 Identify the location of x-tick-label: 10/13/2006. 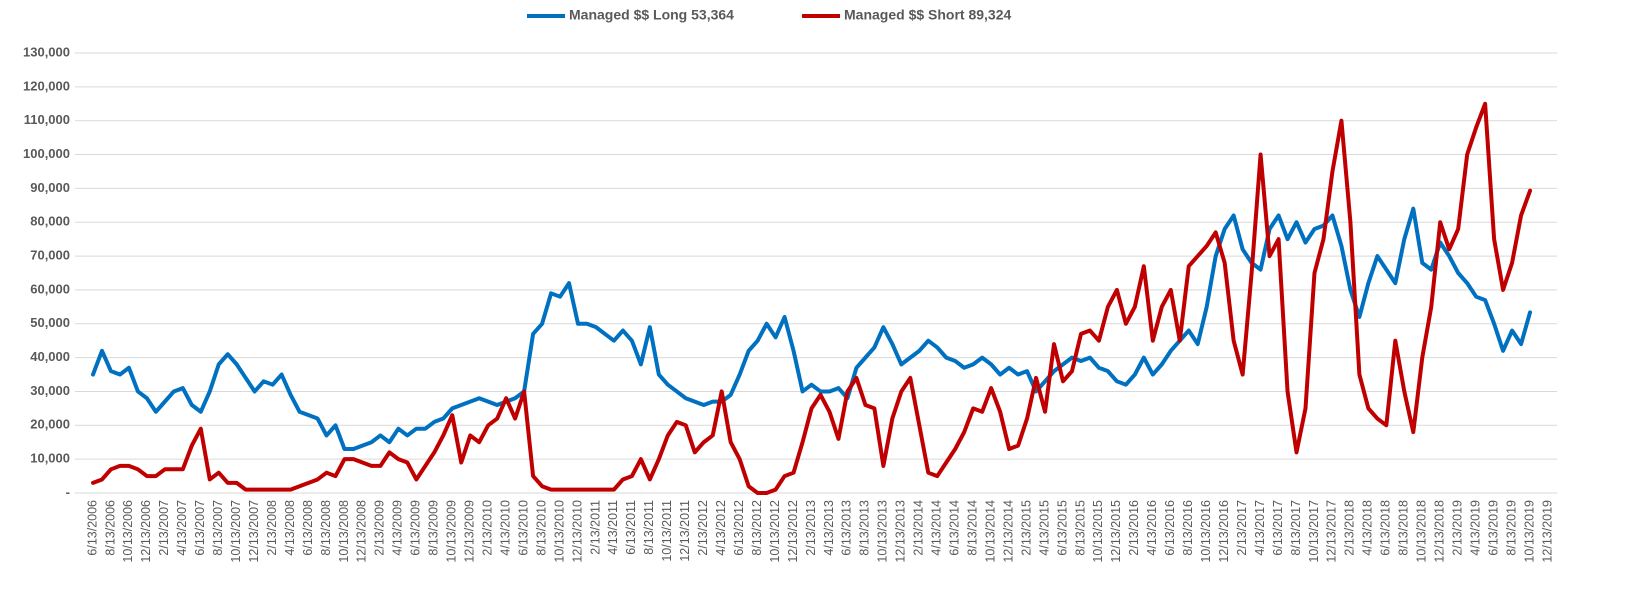
(128, 531).